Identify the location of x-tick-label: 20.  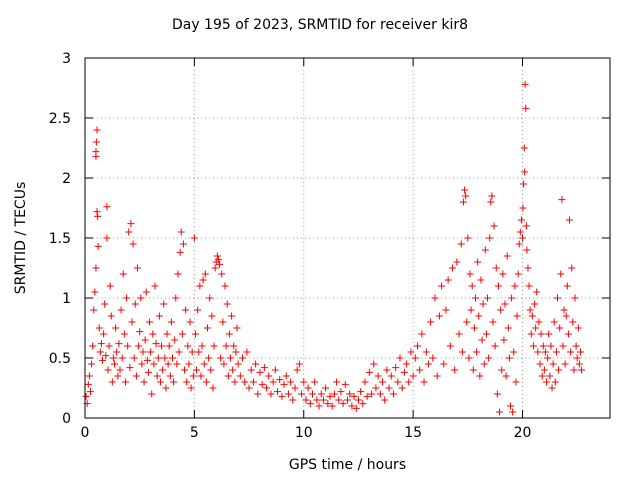
(523, 433).